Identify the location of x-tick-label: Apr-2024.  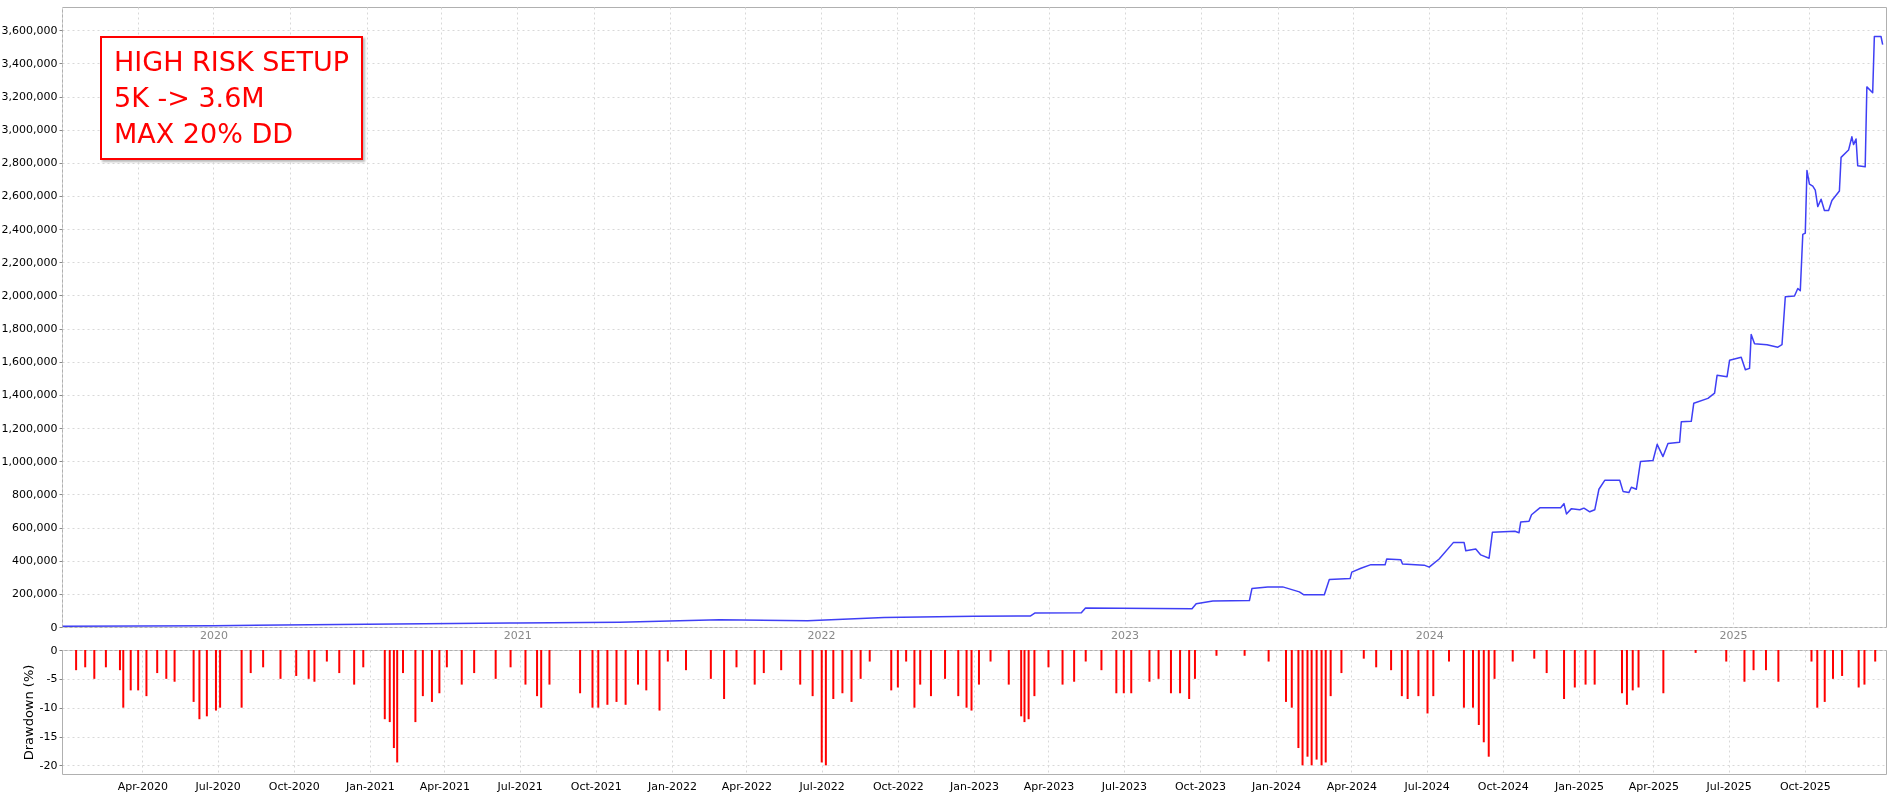
(1352, 786).